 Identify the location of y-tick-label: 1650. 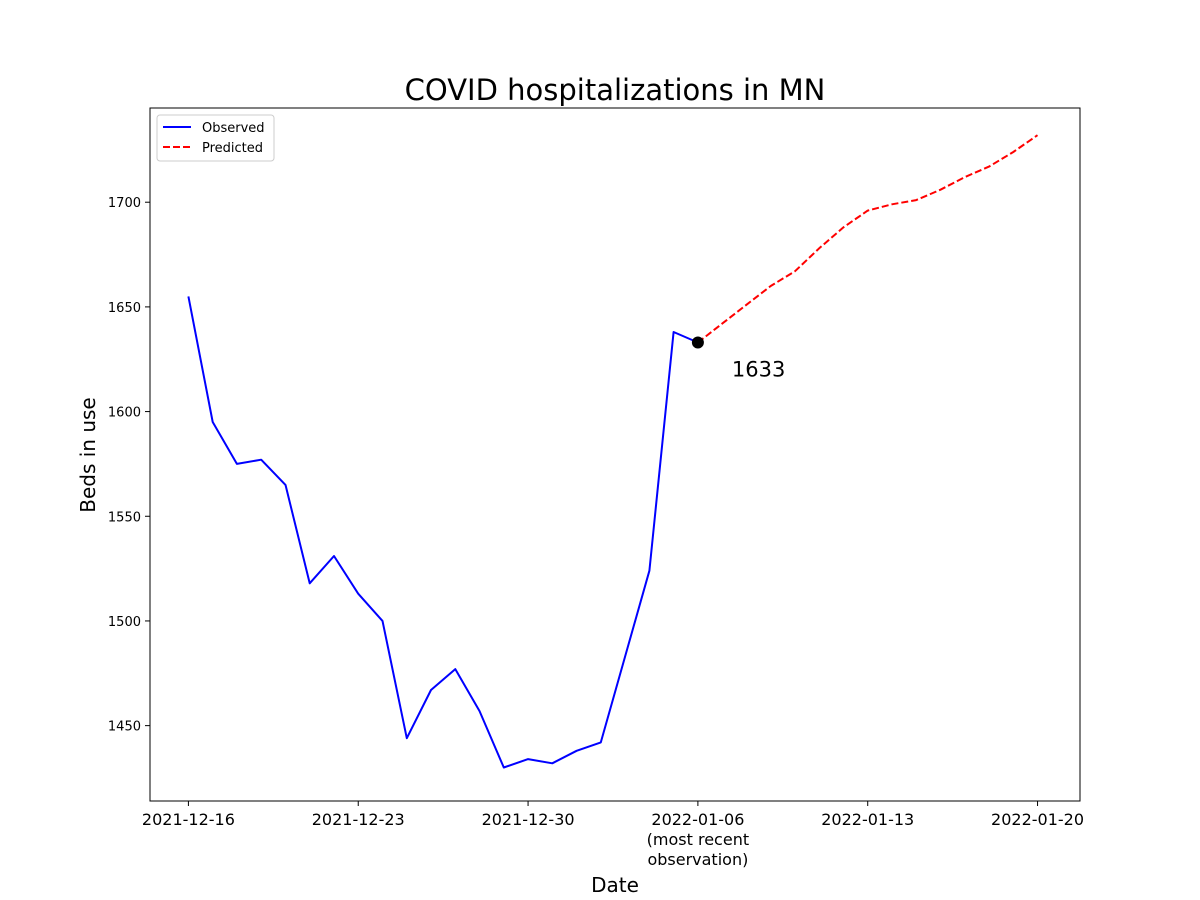
(124, 308).